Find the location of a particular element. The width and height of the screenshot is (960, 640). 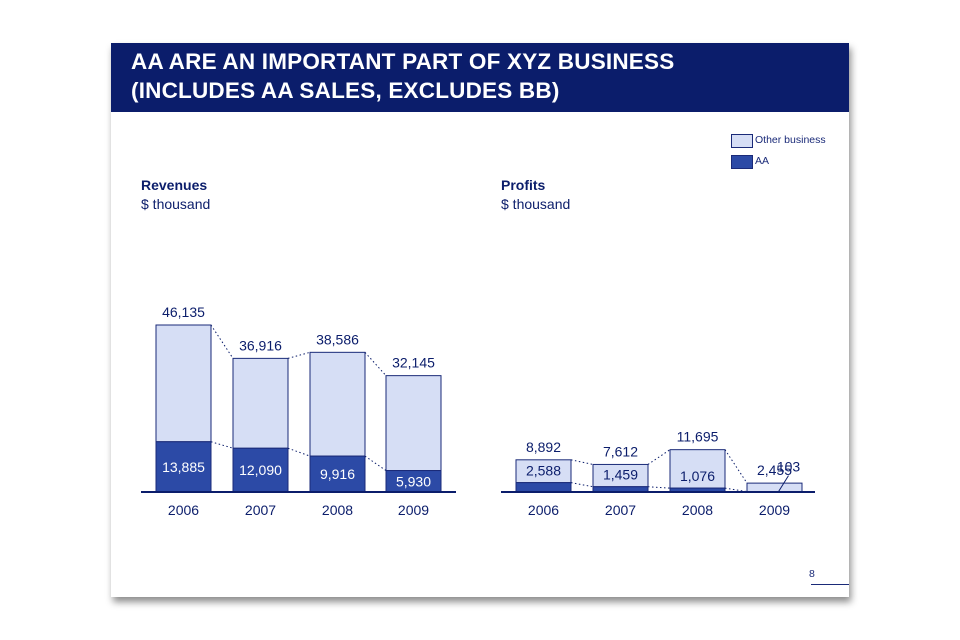

profits-aa-connector-2007 is located at coordinates (659, 487).